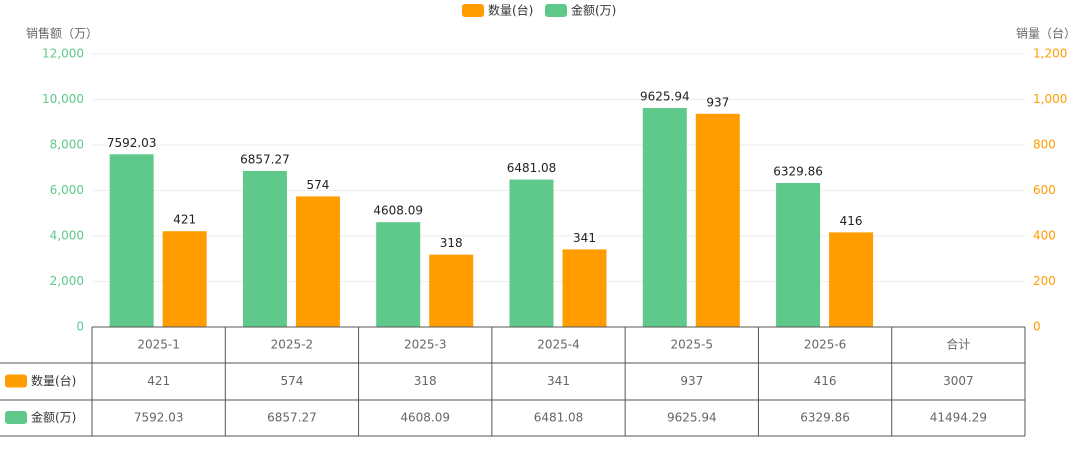 The width and height of the screenshot is (1080, 455). What do you see at coordinates (158, 345) in the screenshot?
I see `x-tick-label: 2025-1` at bounding box center [158, 345].